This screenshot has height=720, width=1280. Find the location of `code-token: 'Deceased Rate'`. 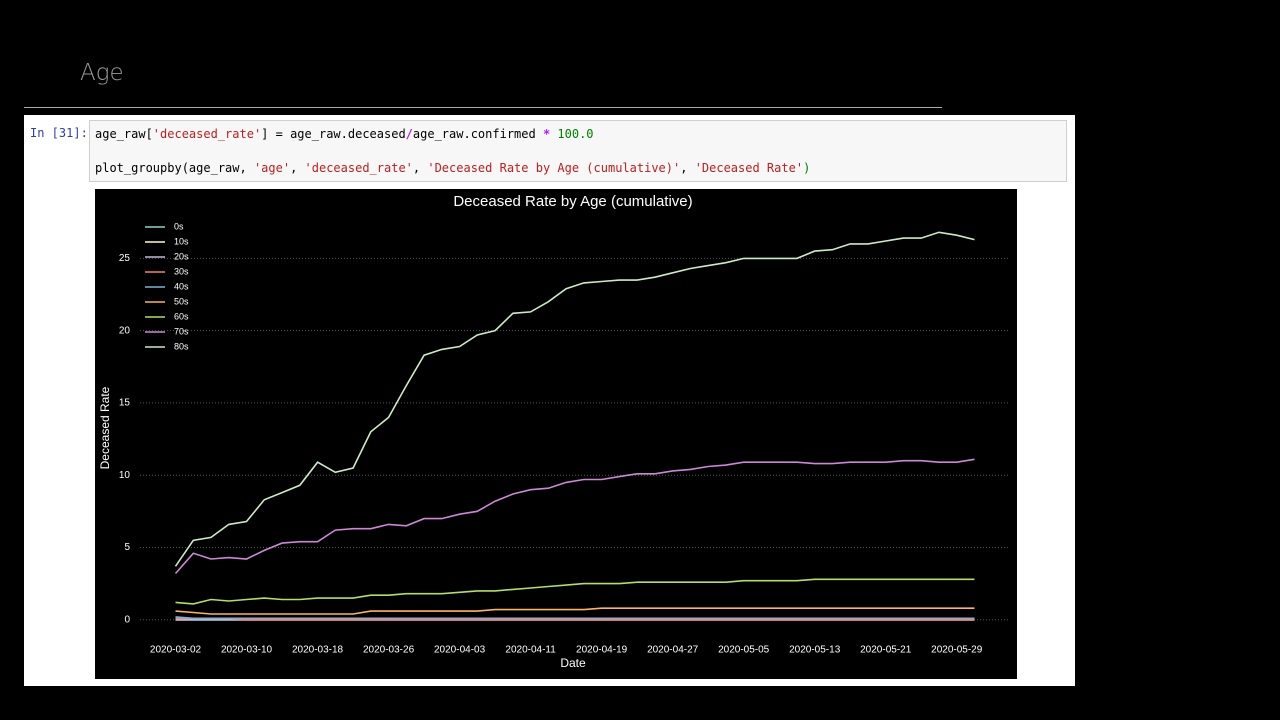

code-token: 'Deceased Rate' is located at coordinates (749, 168).